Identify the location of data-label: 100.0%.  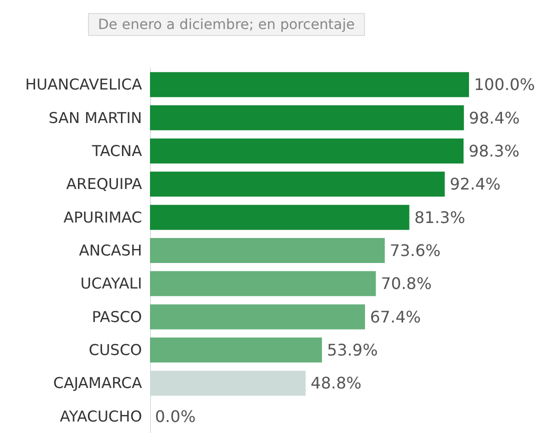
(505, 84).